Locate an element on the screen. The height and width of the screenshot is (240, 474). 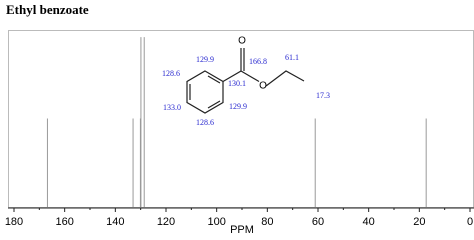
x-tick-label: 160 is located at coordinates (64, 222).